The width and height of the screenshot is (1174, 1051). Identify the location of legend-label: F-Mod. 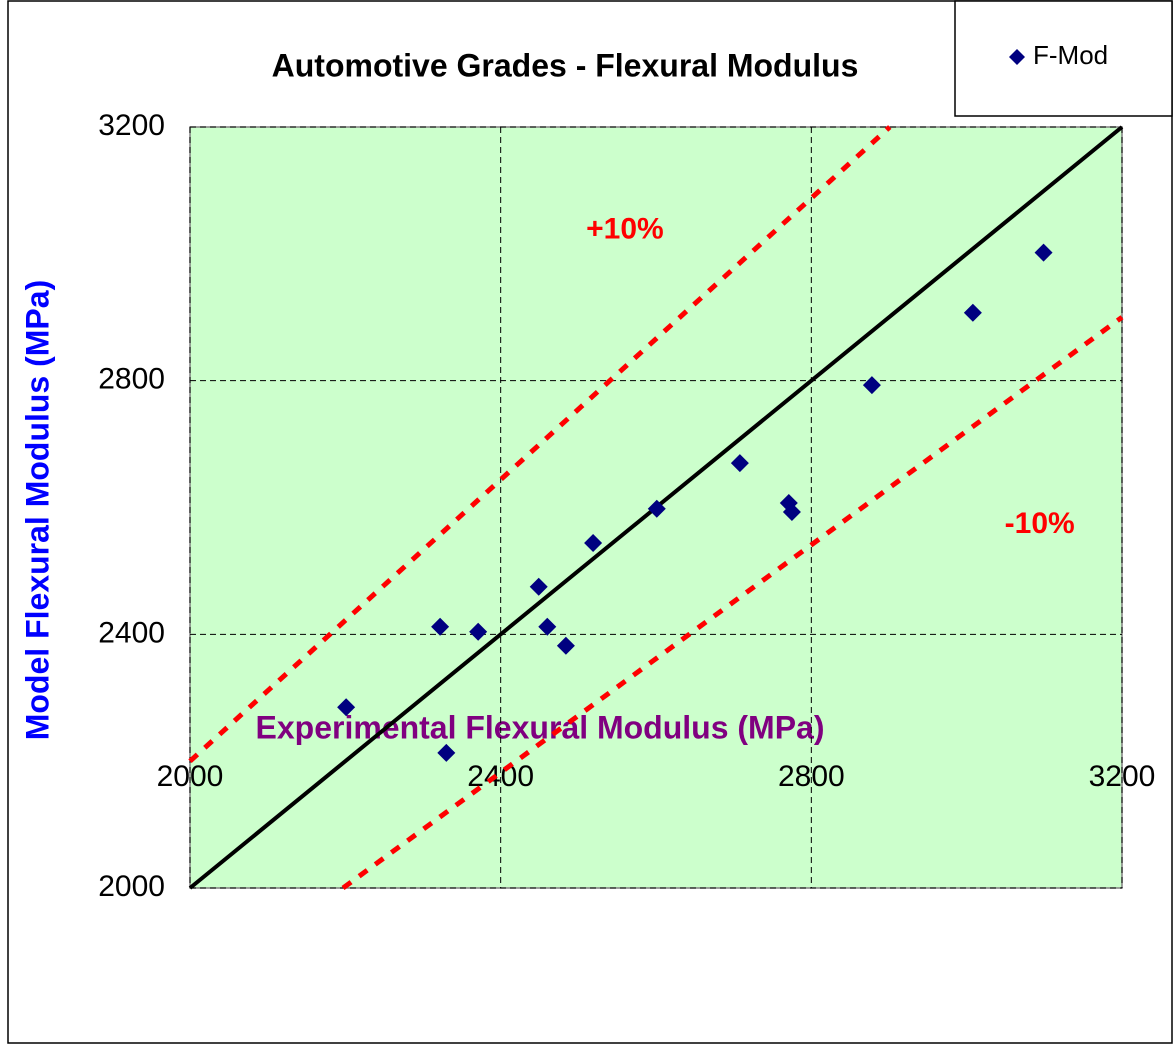
(1070, 55).